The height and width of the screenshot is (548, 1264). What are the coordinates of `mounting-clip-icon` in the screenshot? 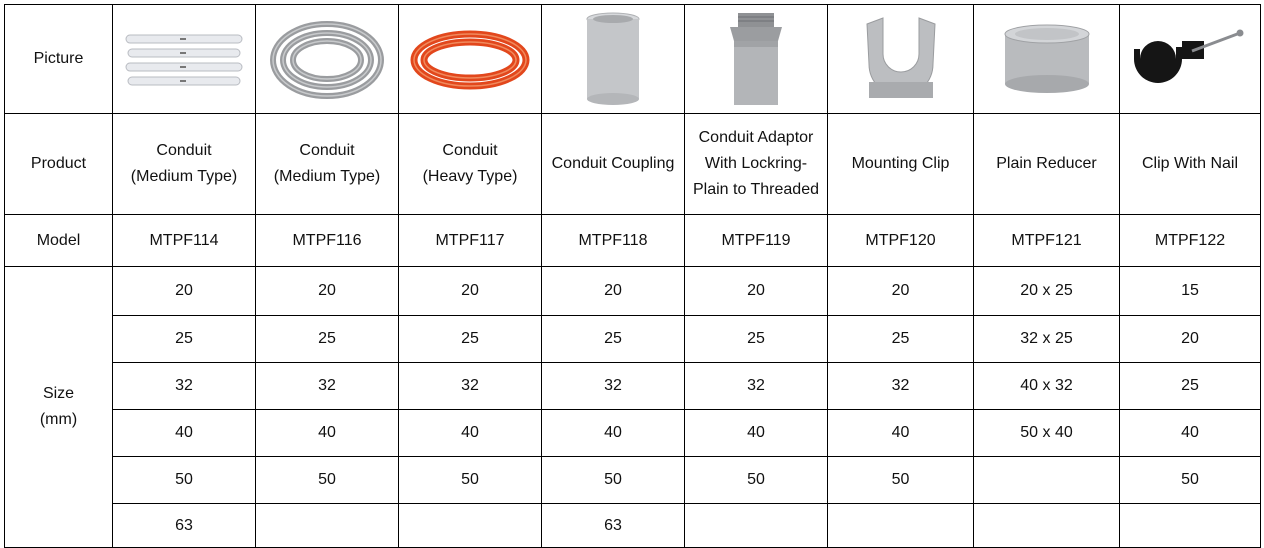 It's located at (900, 57).